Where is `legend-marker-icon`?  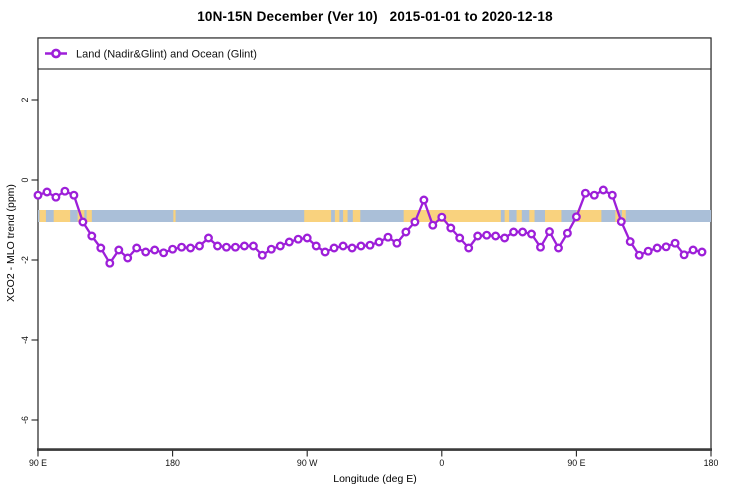 legend-marker-icon is located at coordinates (56, 53).